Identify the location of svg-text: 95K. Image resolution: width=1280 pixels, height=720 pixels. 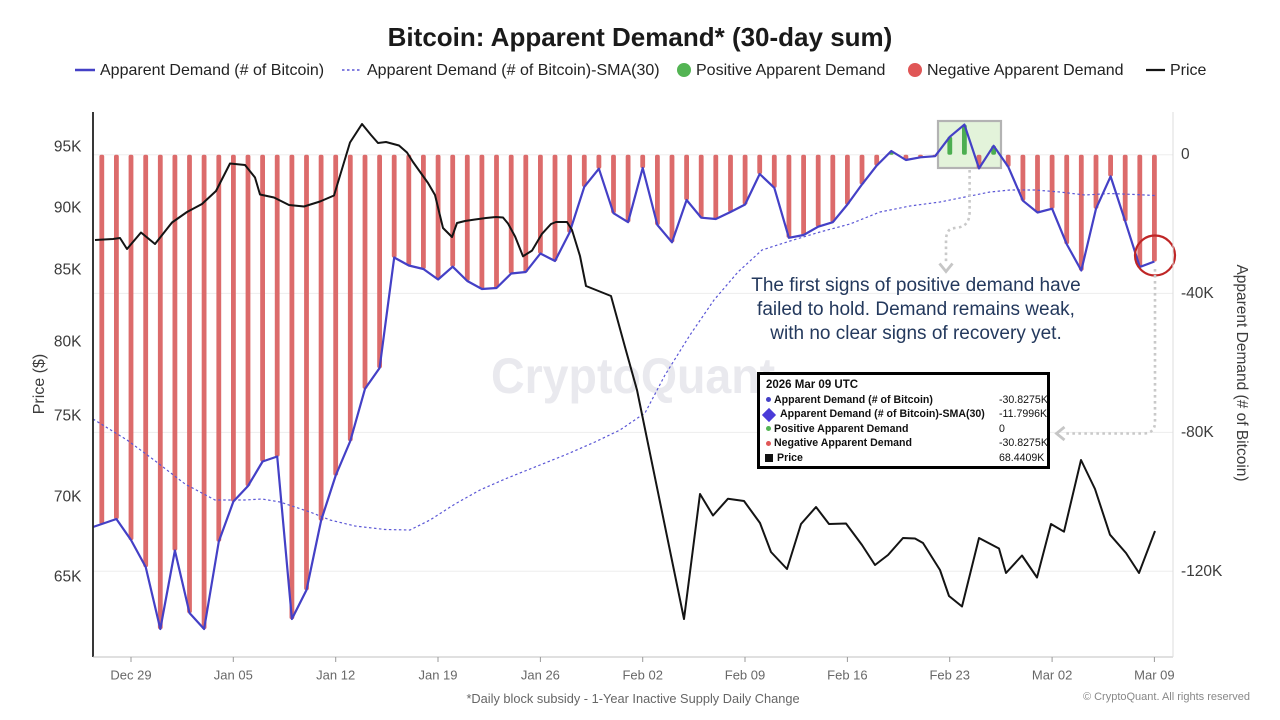
(68, 147).